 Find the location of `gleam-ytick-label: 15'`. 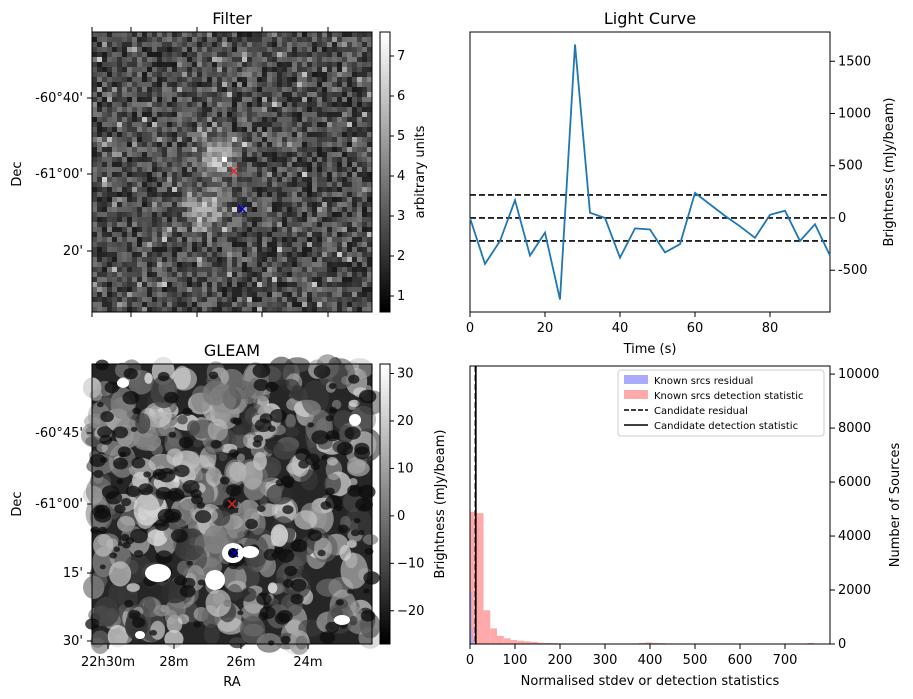

gleam-ytick-label: 15' is located at coordinates (73, 573).